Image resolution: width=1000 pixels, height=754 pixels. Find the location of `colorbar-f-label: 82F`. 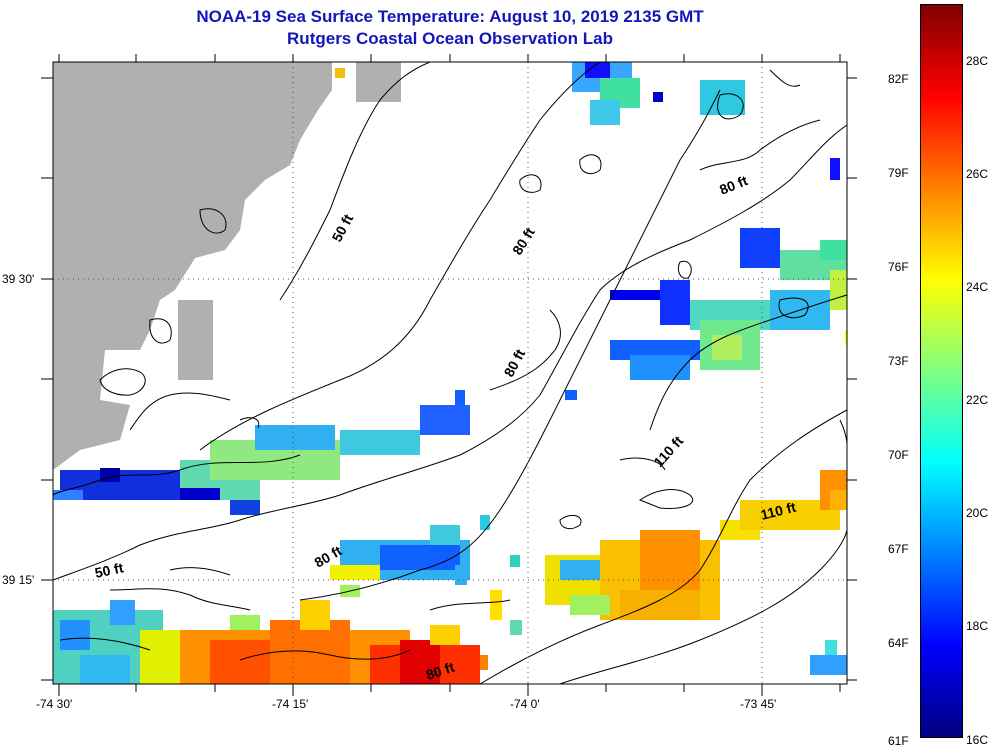

colorbar-f-label: 82F is located at coordinates (898, 79).